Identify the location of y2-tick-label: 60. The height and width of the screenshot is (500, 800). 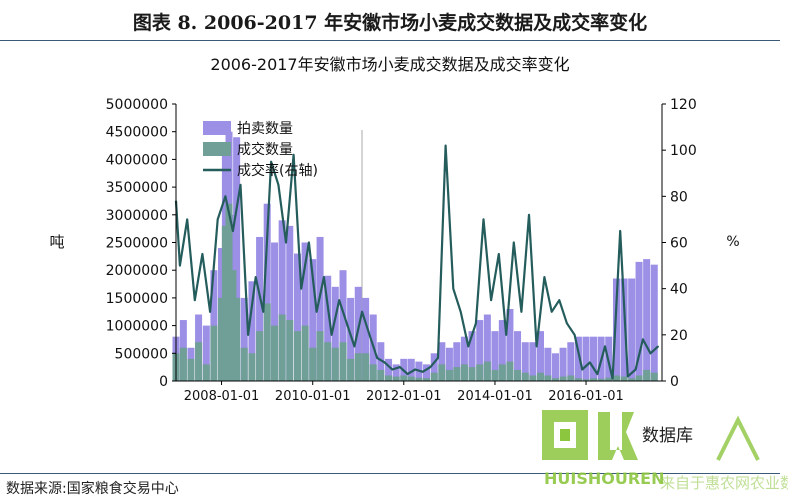
(679, 244).